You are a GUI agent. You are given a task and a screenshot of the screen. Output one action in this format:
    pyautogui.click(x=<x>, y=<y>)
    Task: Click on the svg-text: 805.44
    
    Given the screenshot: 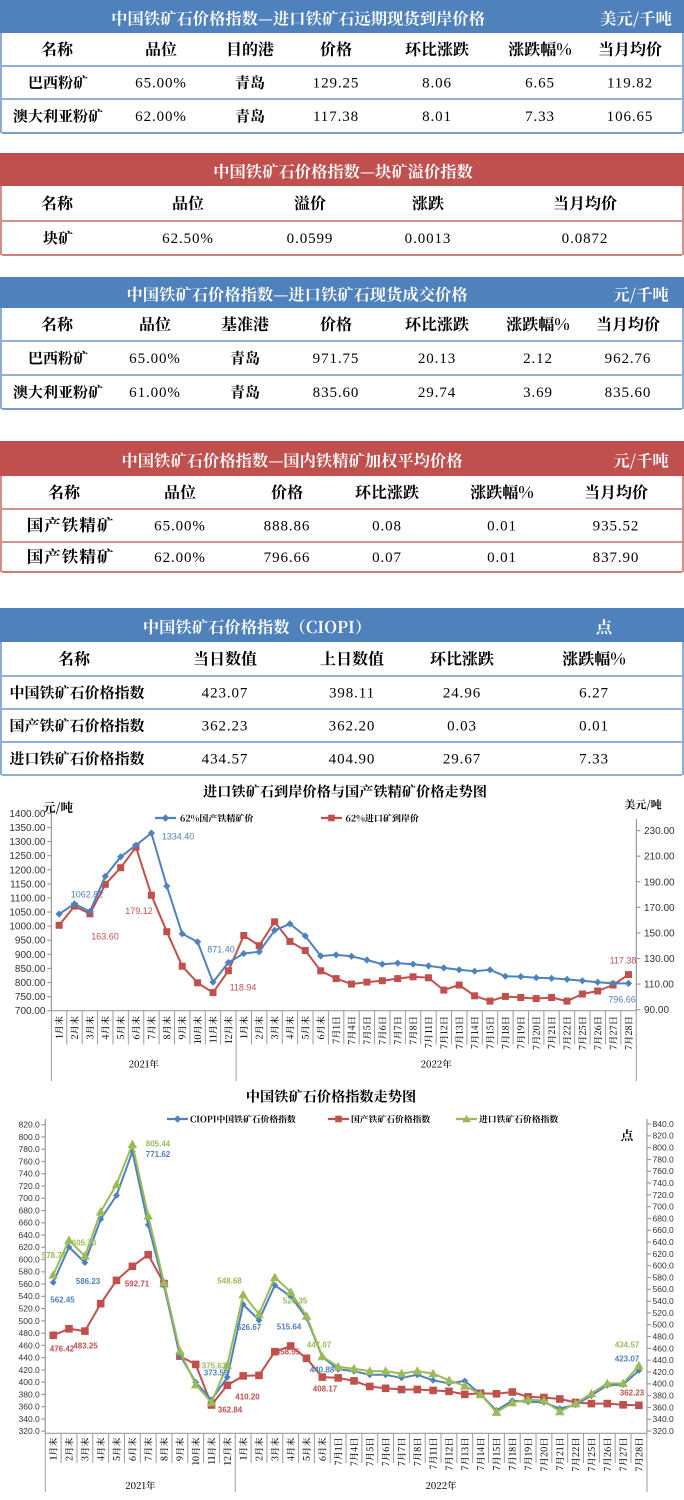 What is the action you would take?
    pyautogui.click(x=158, y=1144)
    